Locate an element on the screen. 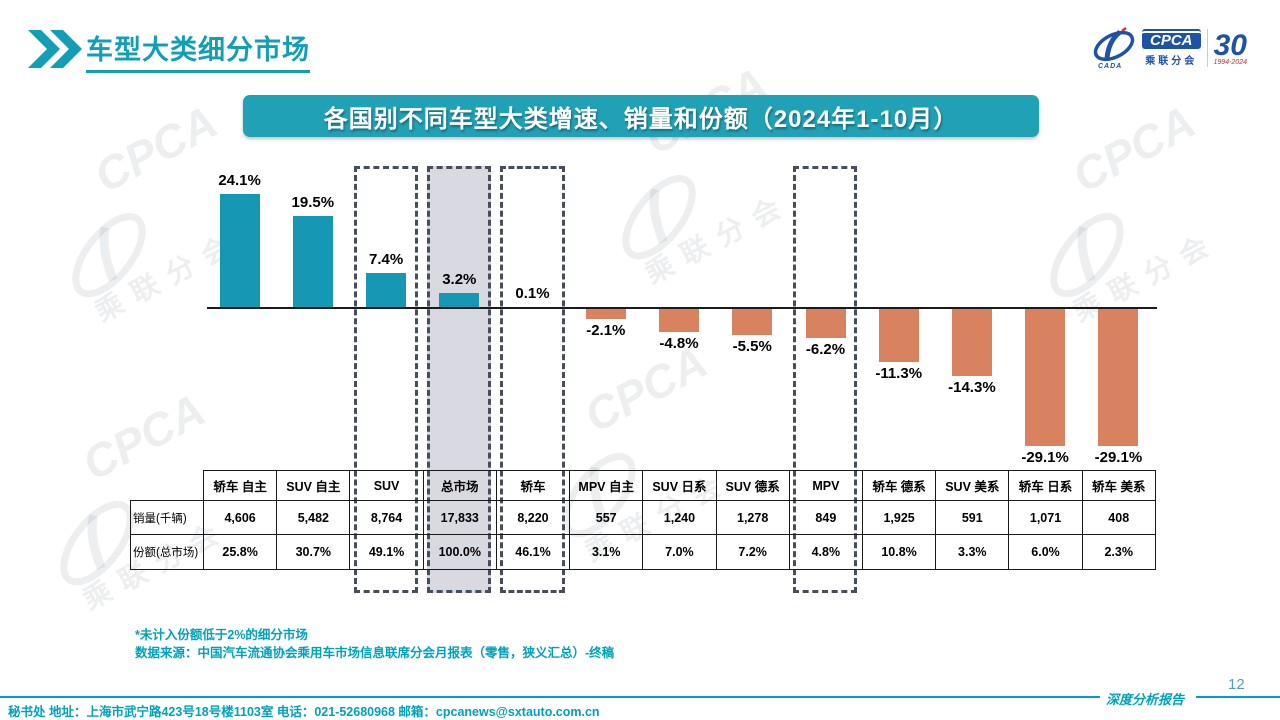 The height and width of the screenshot is (720, 1280). page-number: 12 is located at coordinates (1236, 684).